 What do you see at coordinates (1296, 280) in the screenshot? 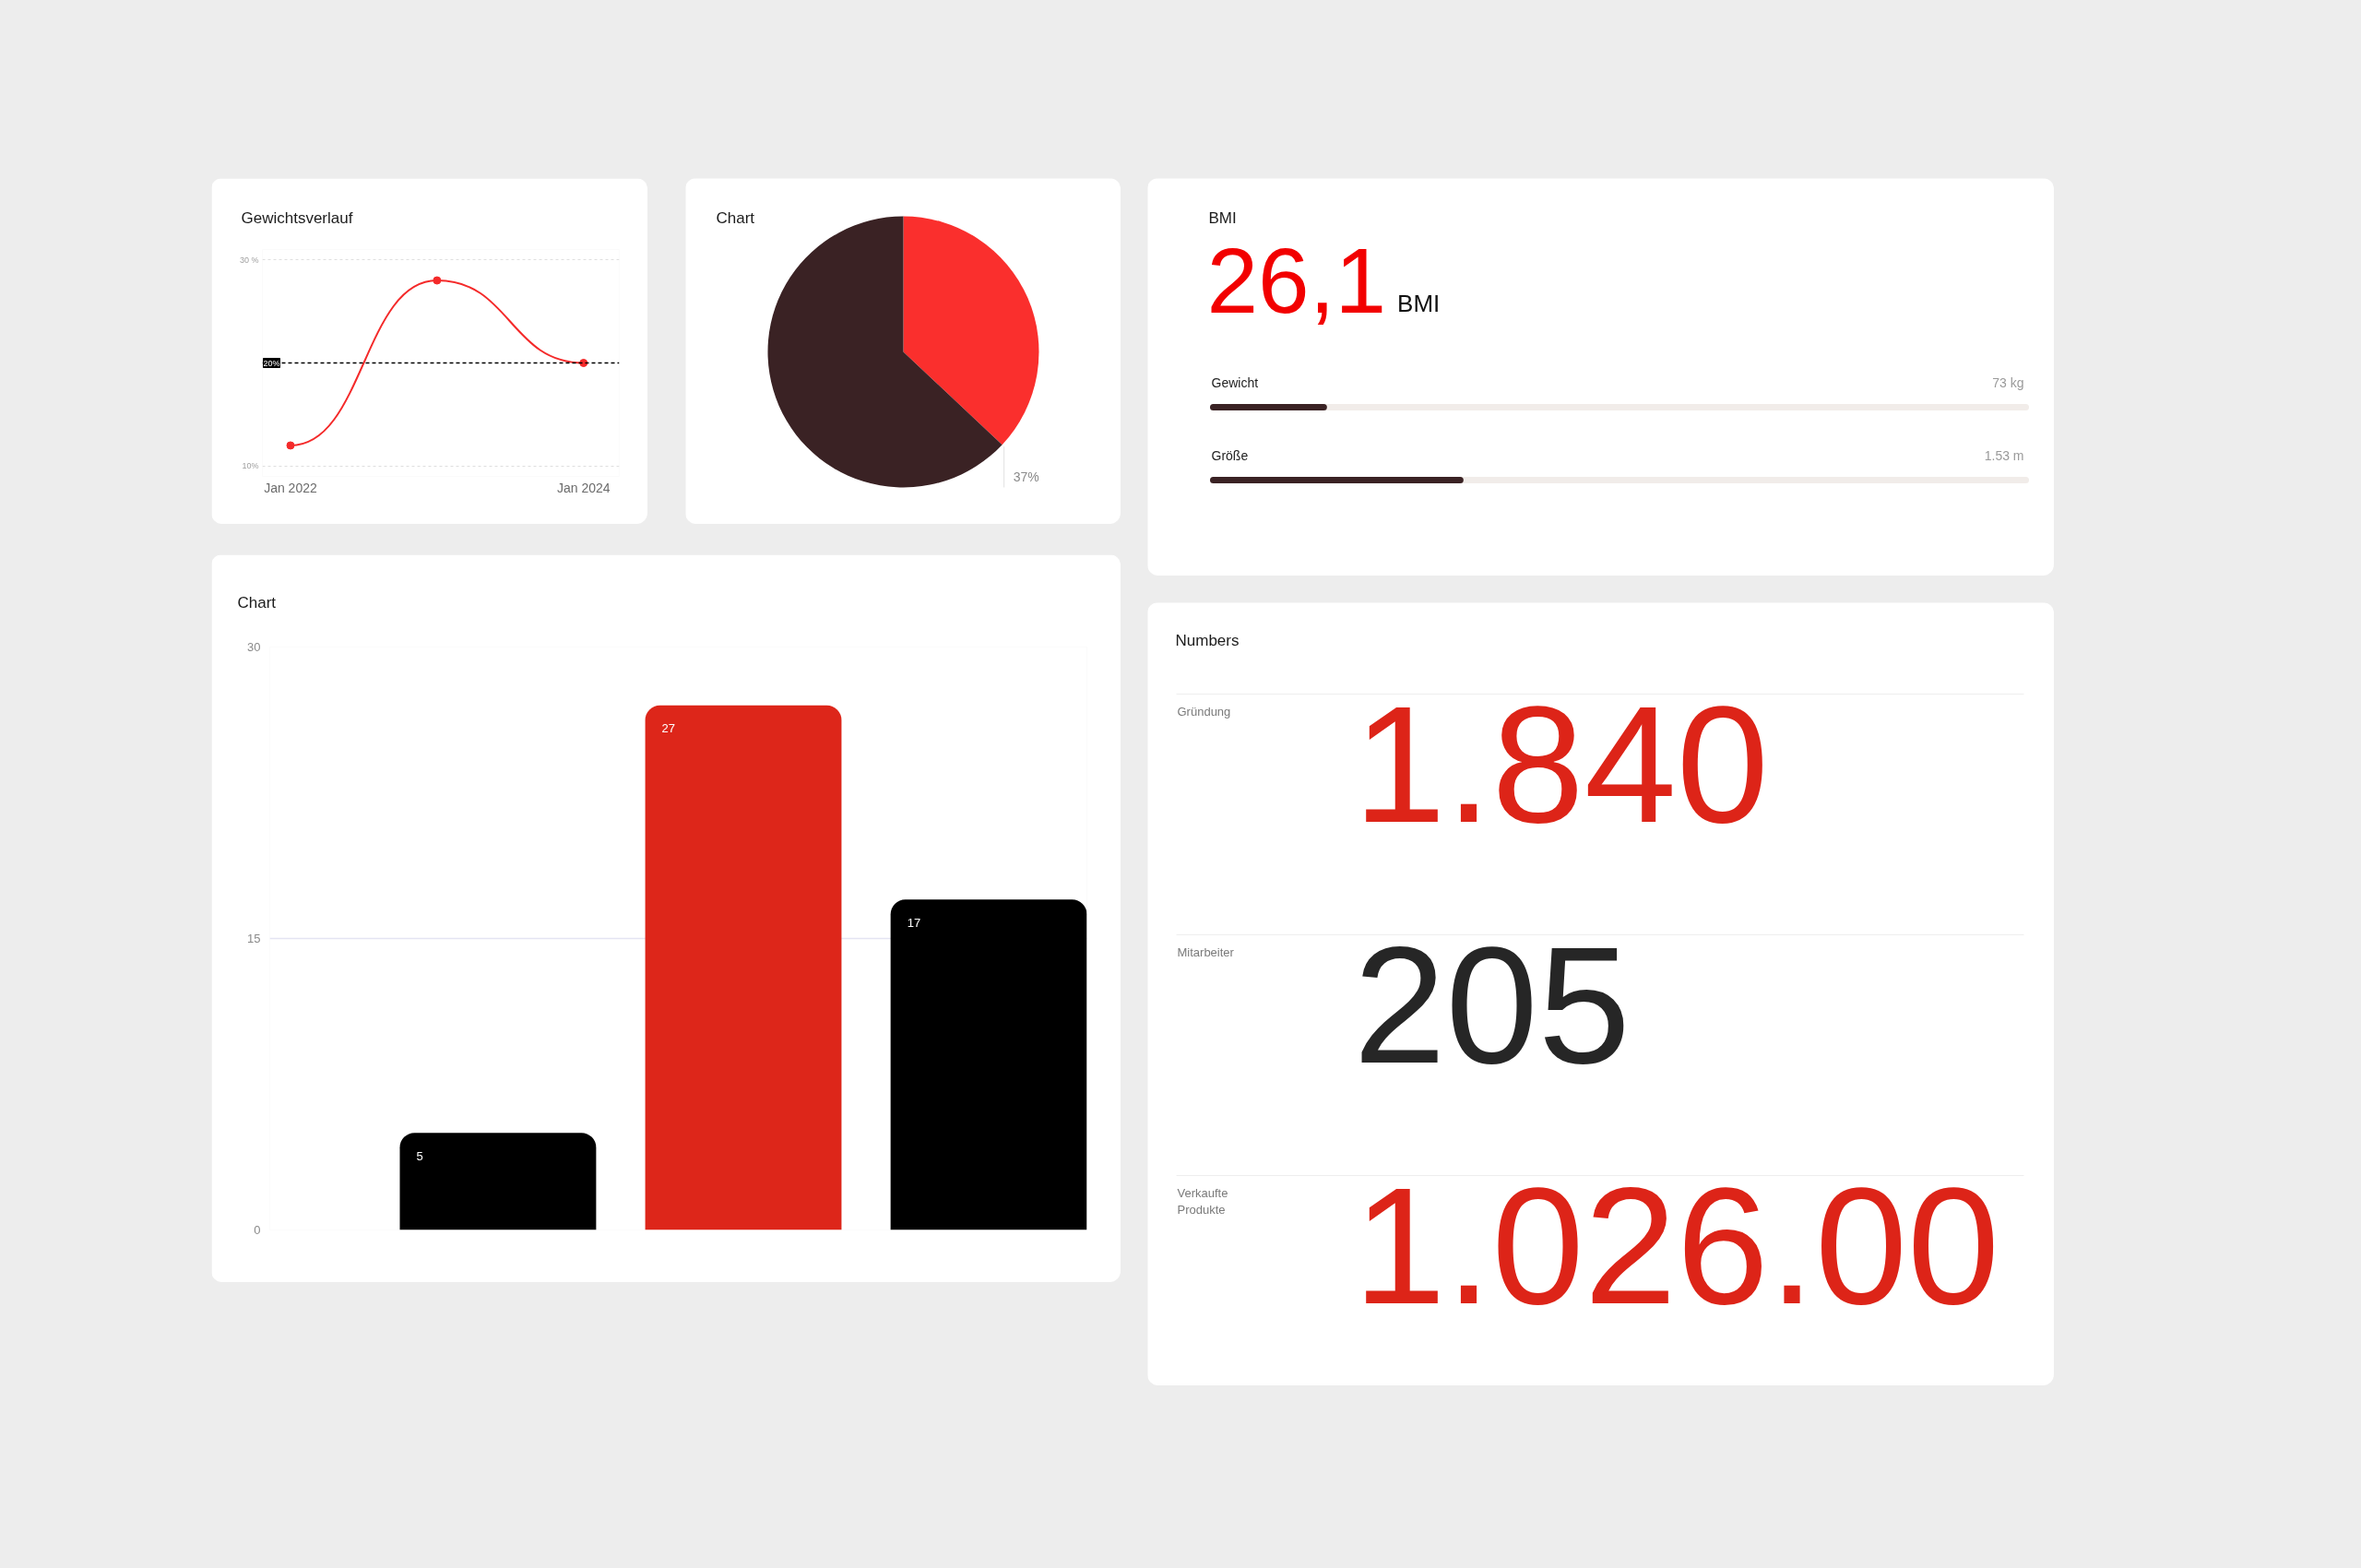
I see `text: 26,1` at bounding box center [1296, 280].